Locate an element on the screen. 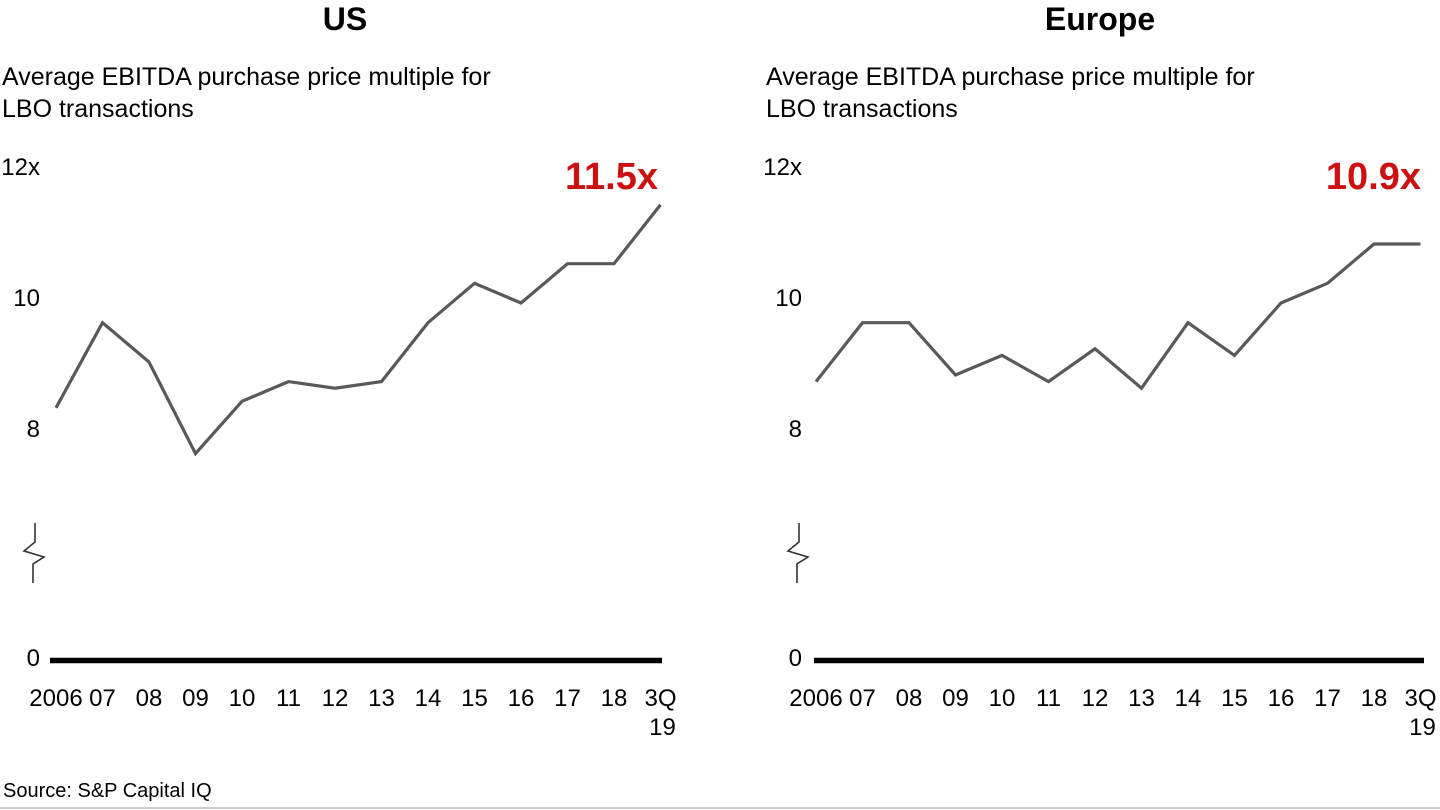  us-ytick-12x: 12x is located at coordinates (20, 167).